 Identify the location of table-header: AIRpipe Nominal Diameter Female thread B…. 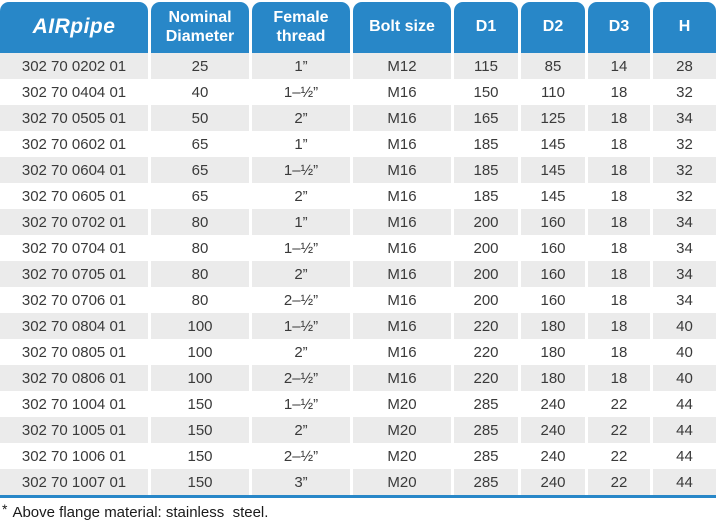
(358, 27).